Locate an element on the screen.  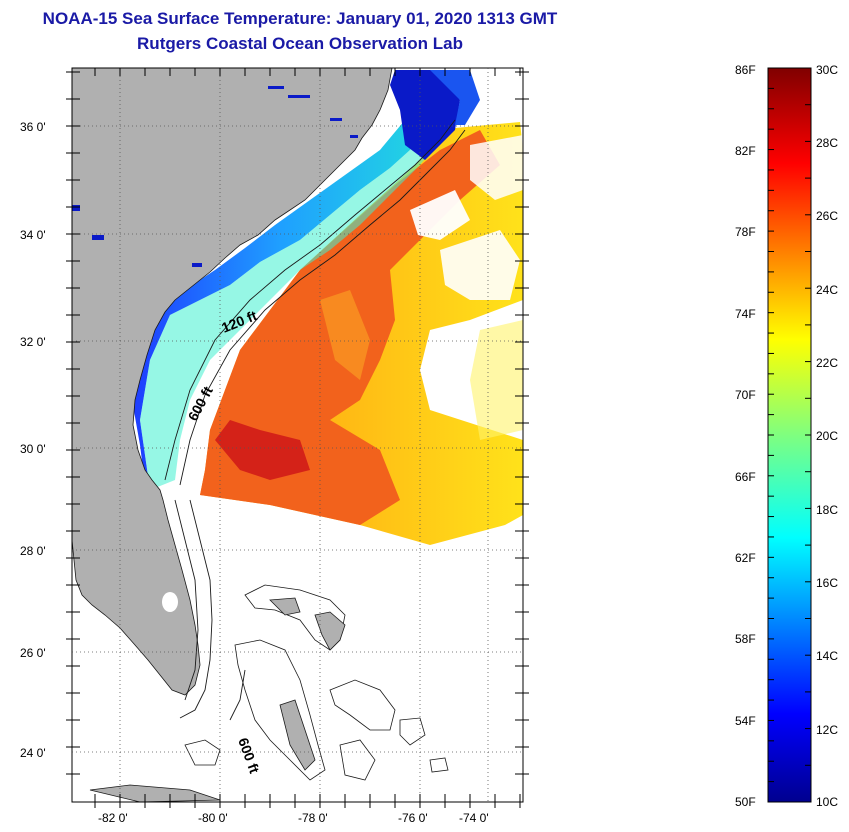
c-label: 14C is located at coordinates (827, 656).